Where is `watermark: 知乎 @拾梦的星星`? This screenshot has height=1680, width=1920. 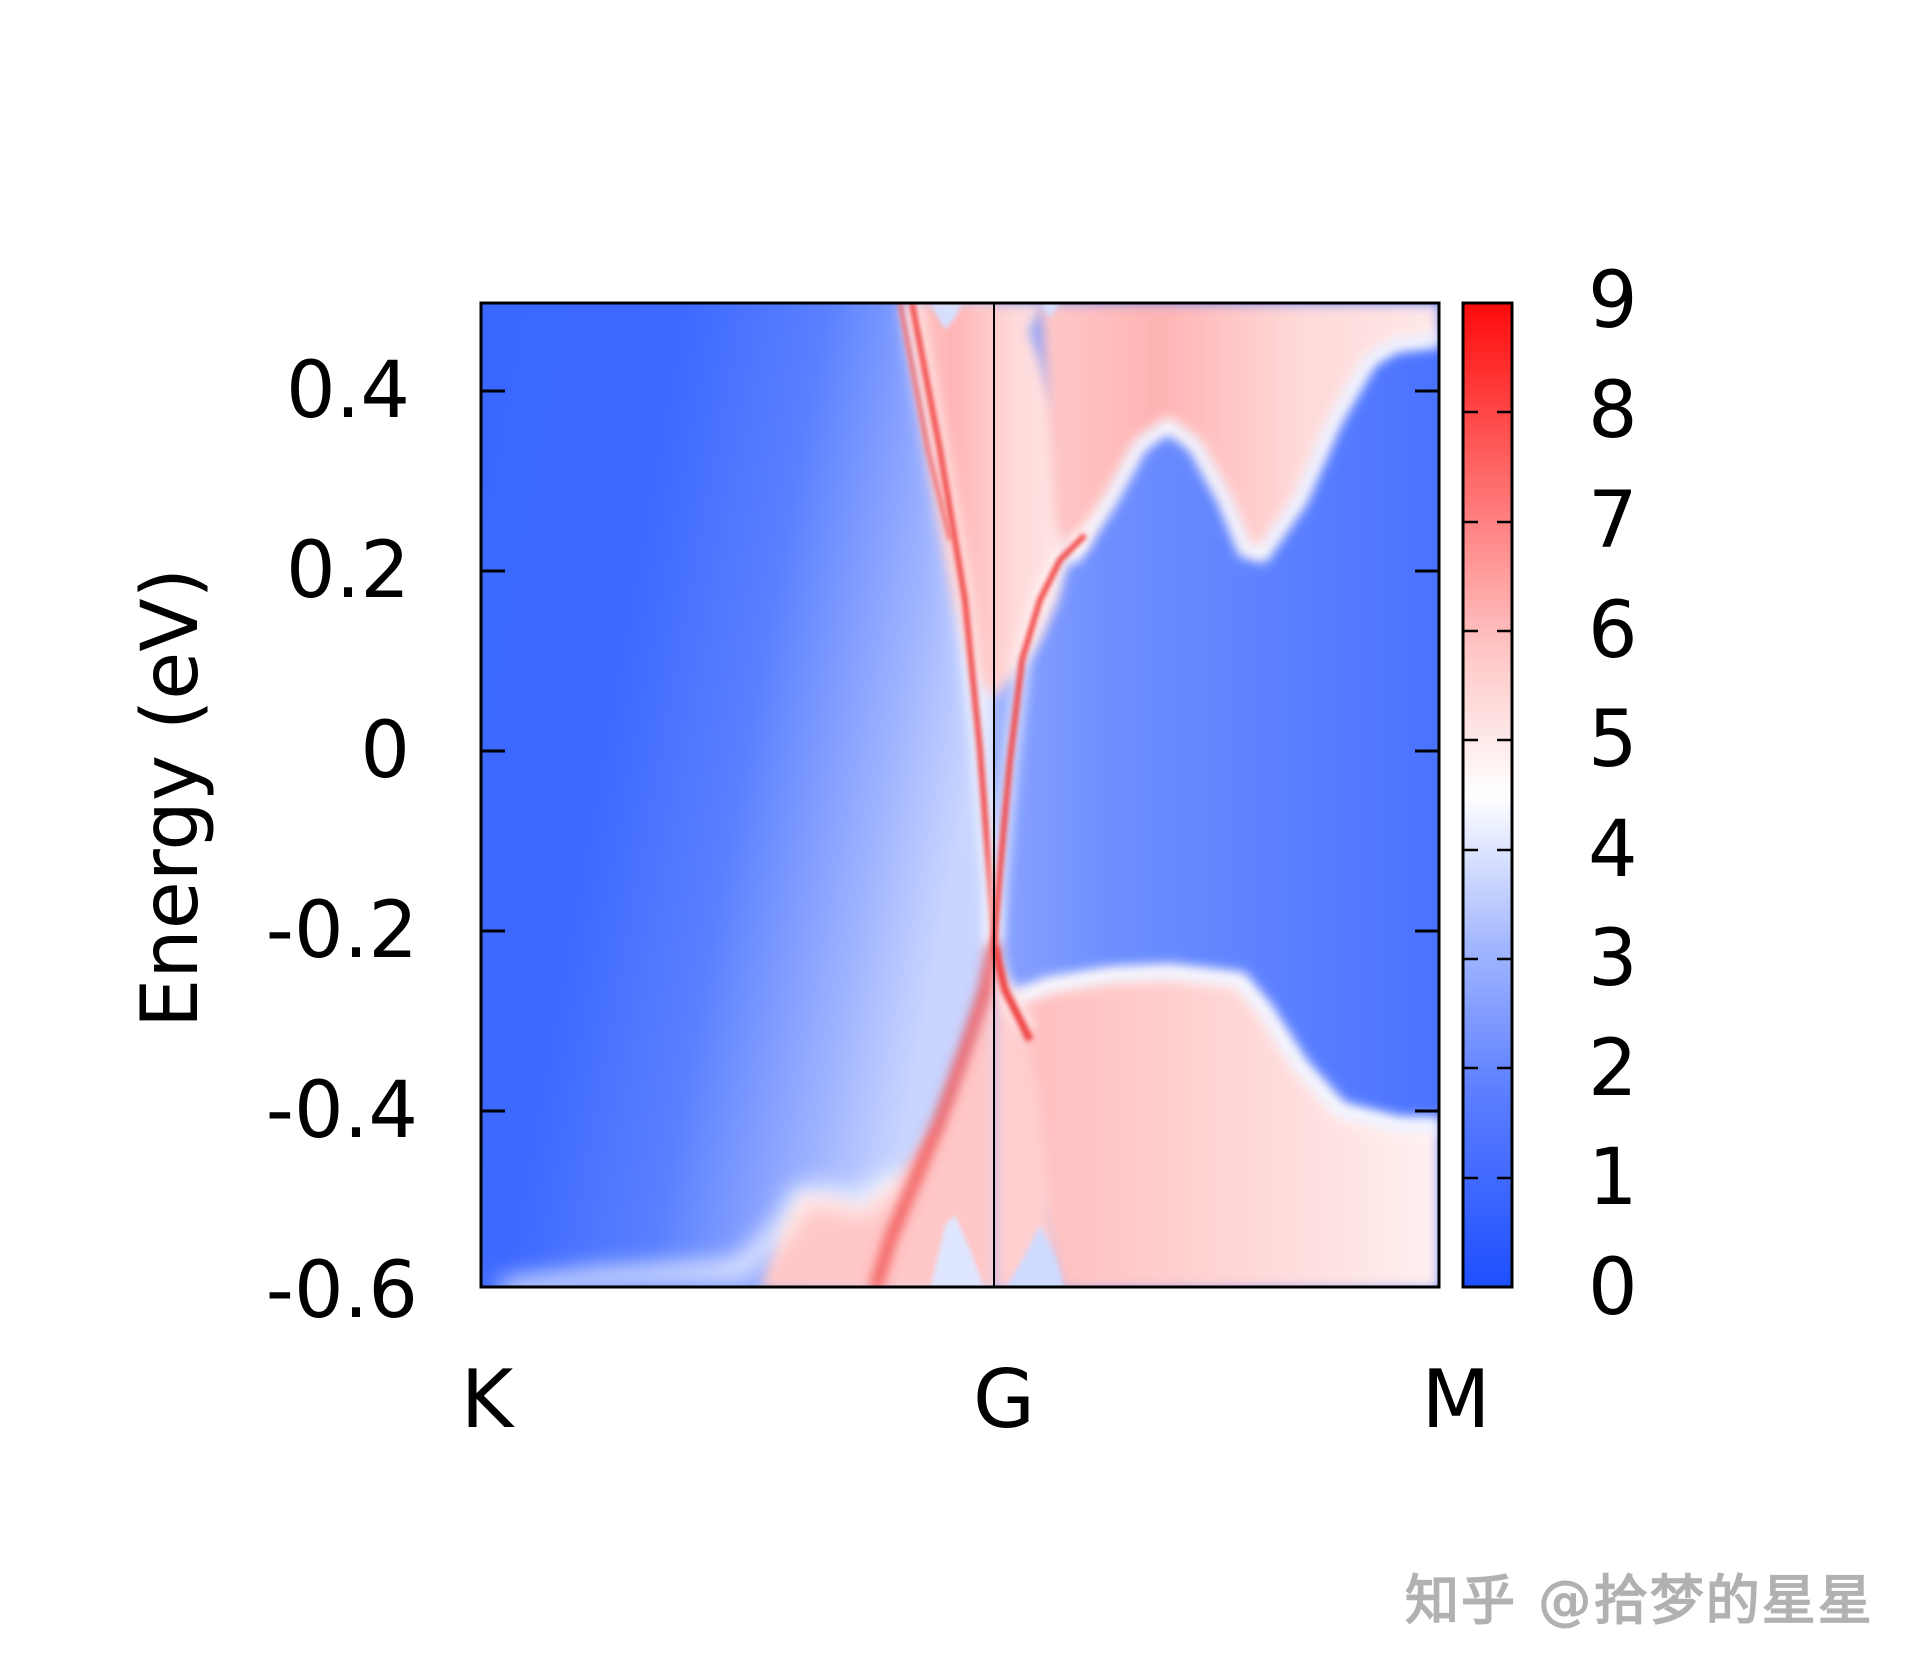 watermark: 知乎 @拾梦的星星 is located at coordinates (1639, 1600).